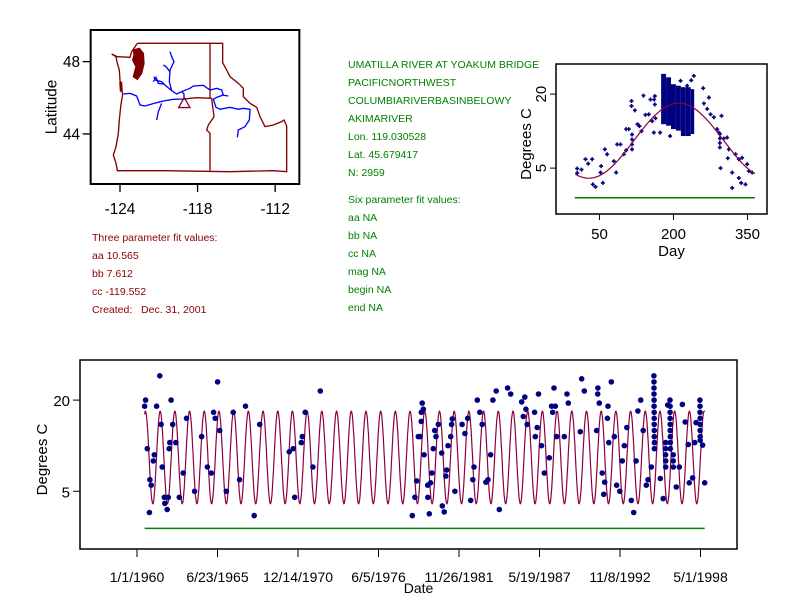 The image size is (792, 611). Describe the element at coordinates (198, 209) in the screenshot. I see `x-tick-label: -118` at that location.